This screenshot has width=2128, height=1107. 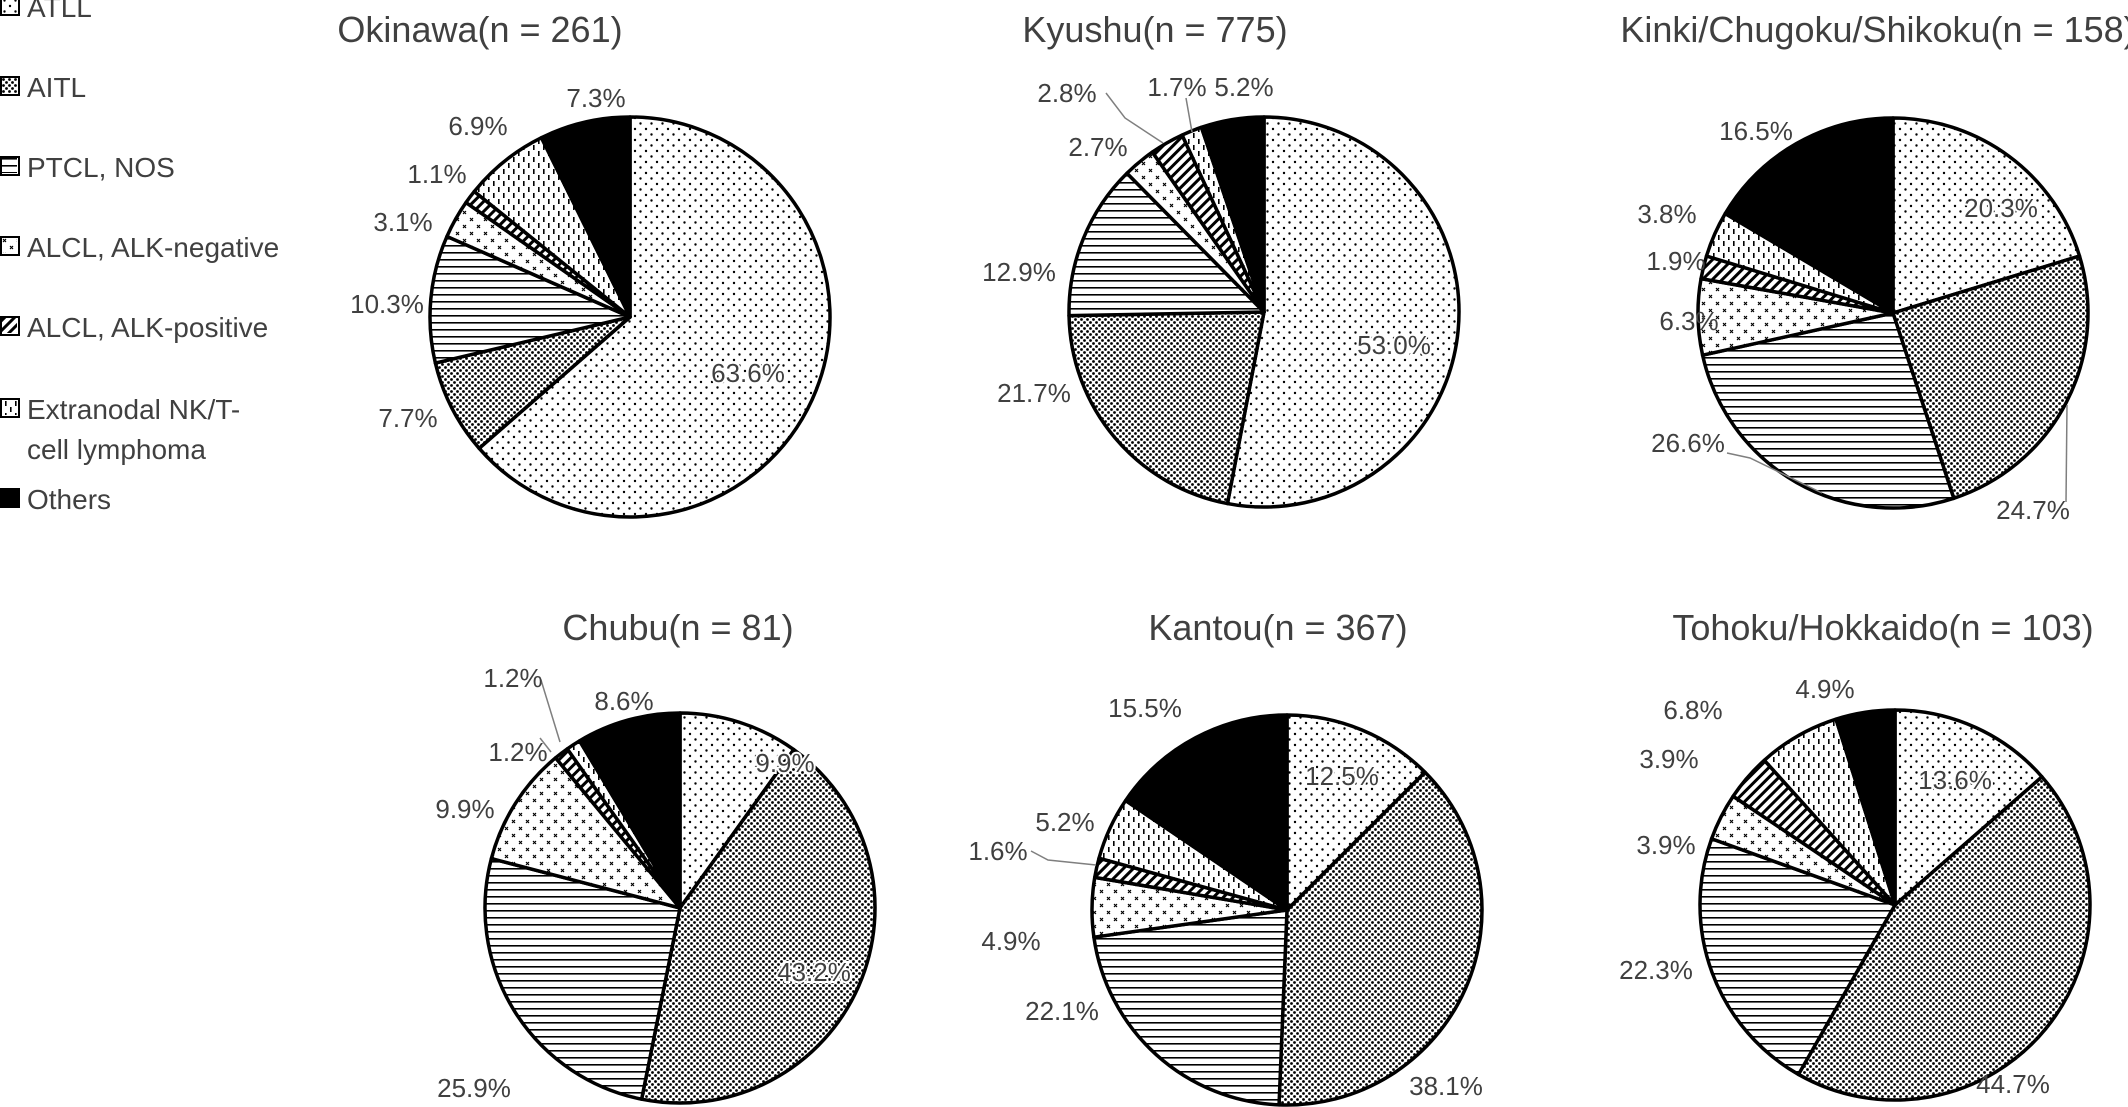 I want to click on slice-value-label: 2.7%, so click(x=1097, y=147).